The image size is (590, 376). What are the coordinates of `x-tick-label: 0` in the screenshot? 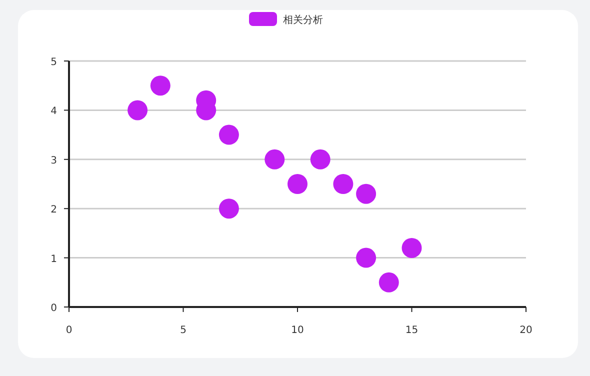 It's located at (69, 330).